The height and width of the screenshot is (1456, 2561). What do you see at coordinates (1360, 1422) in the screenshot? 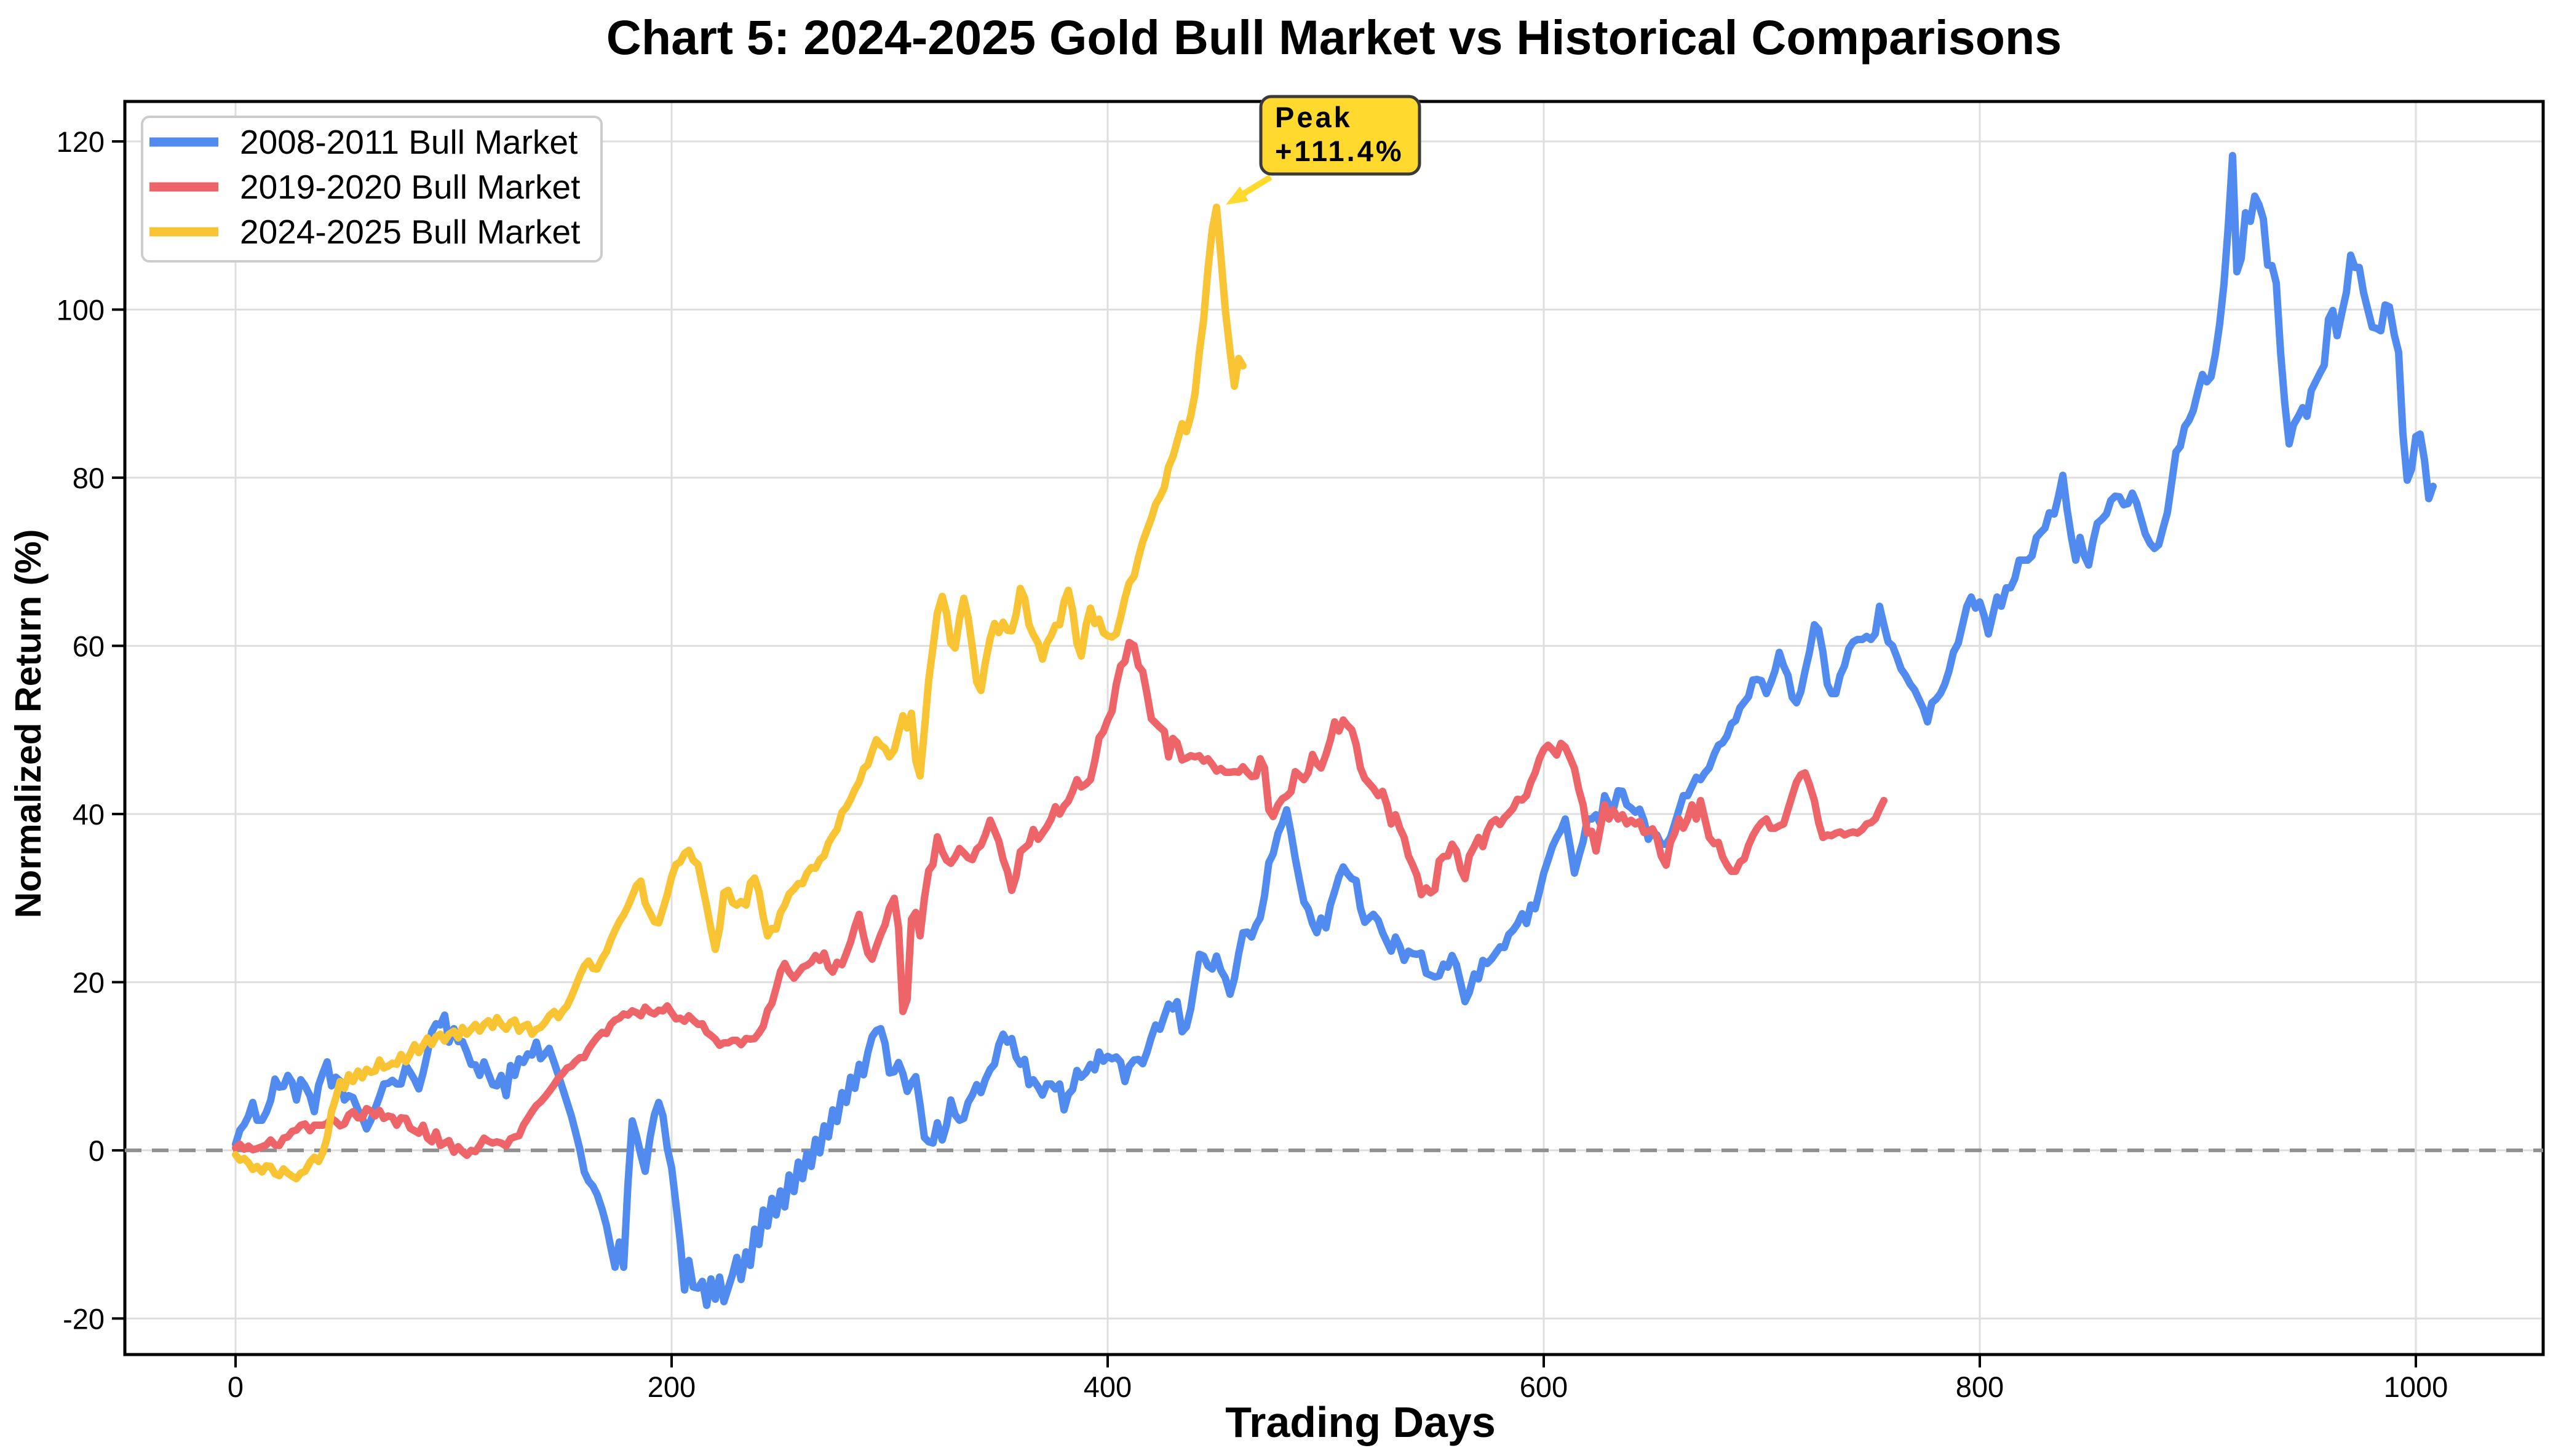
I see `svg-text: Trading Days` at bounding box center [1360, 1422].